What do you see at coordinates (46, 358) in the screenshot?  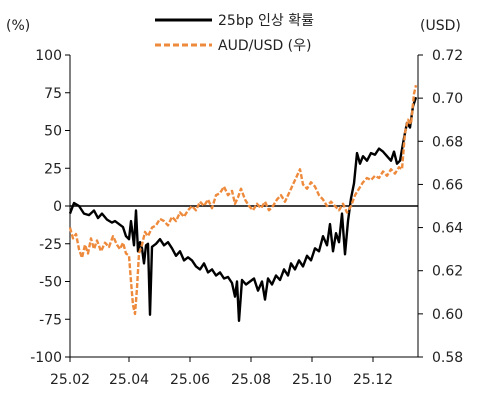 I see `left-tick-label: -100` at bounding box center [46, 358].